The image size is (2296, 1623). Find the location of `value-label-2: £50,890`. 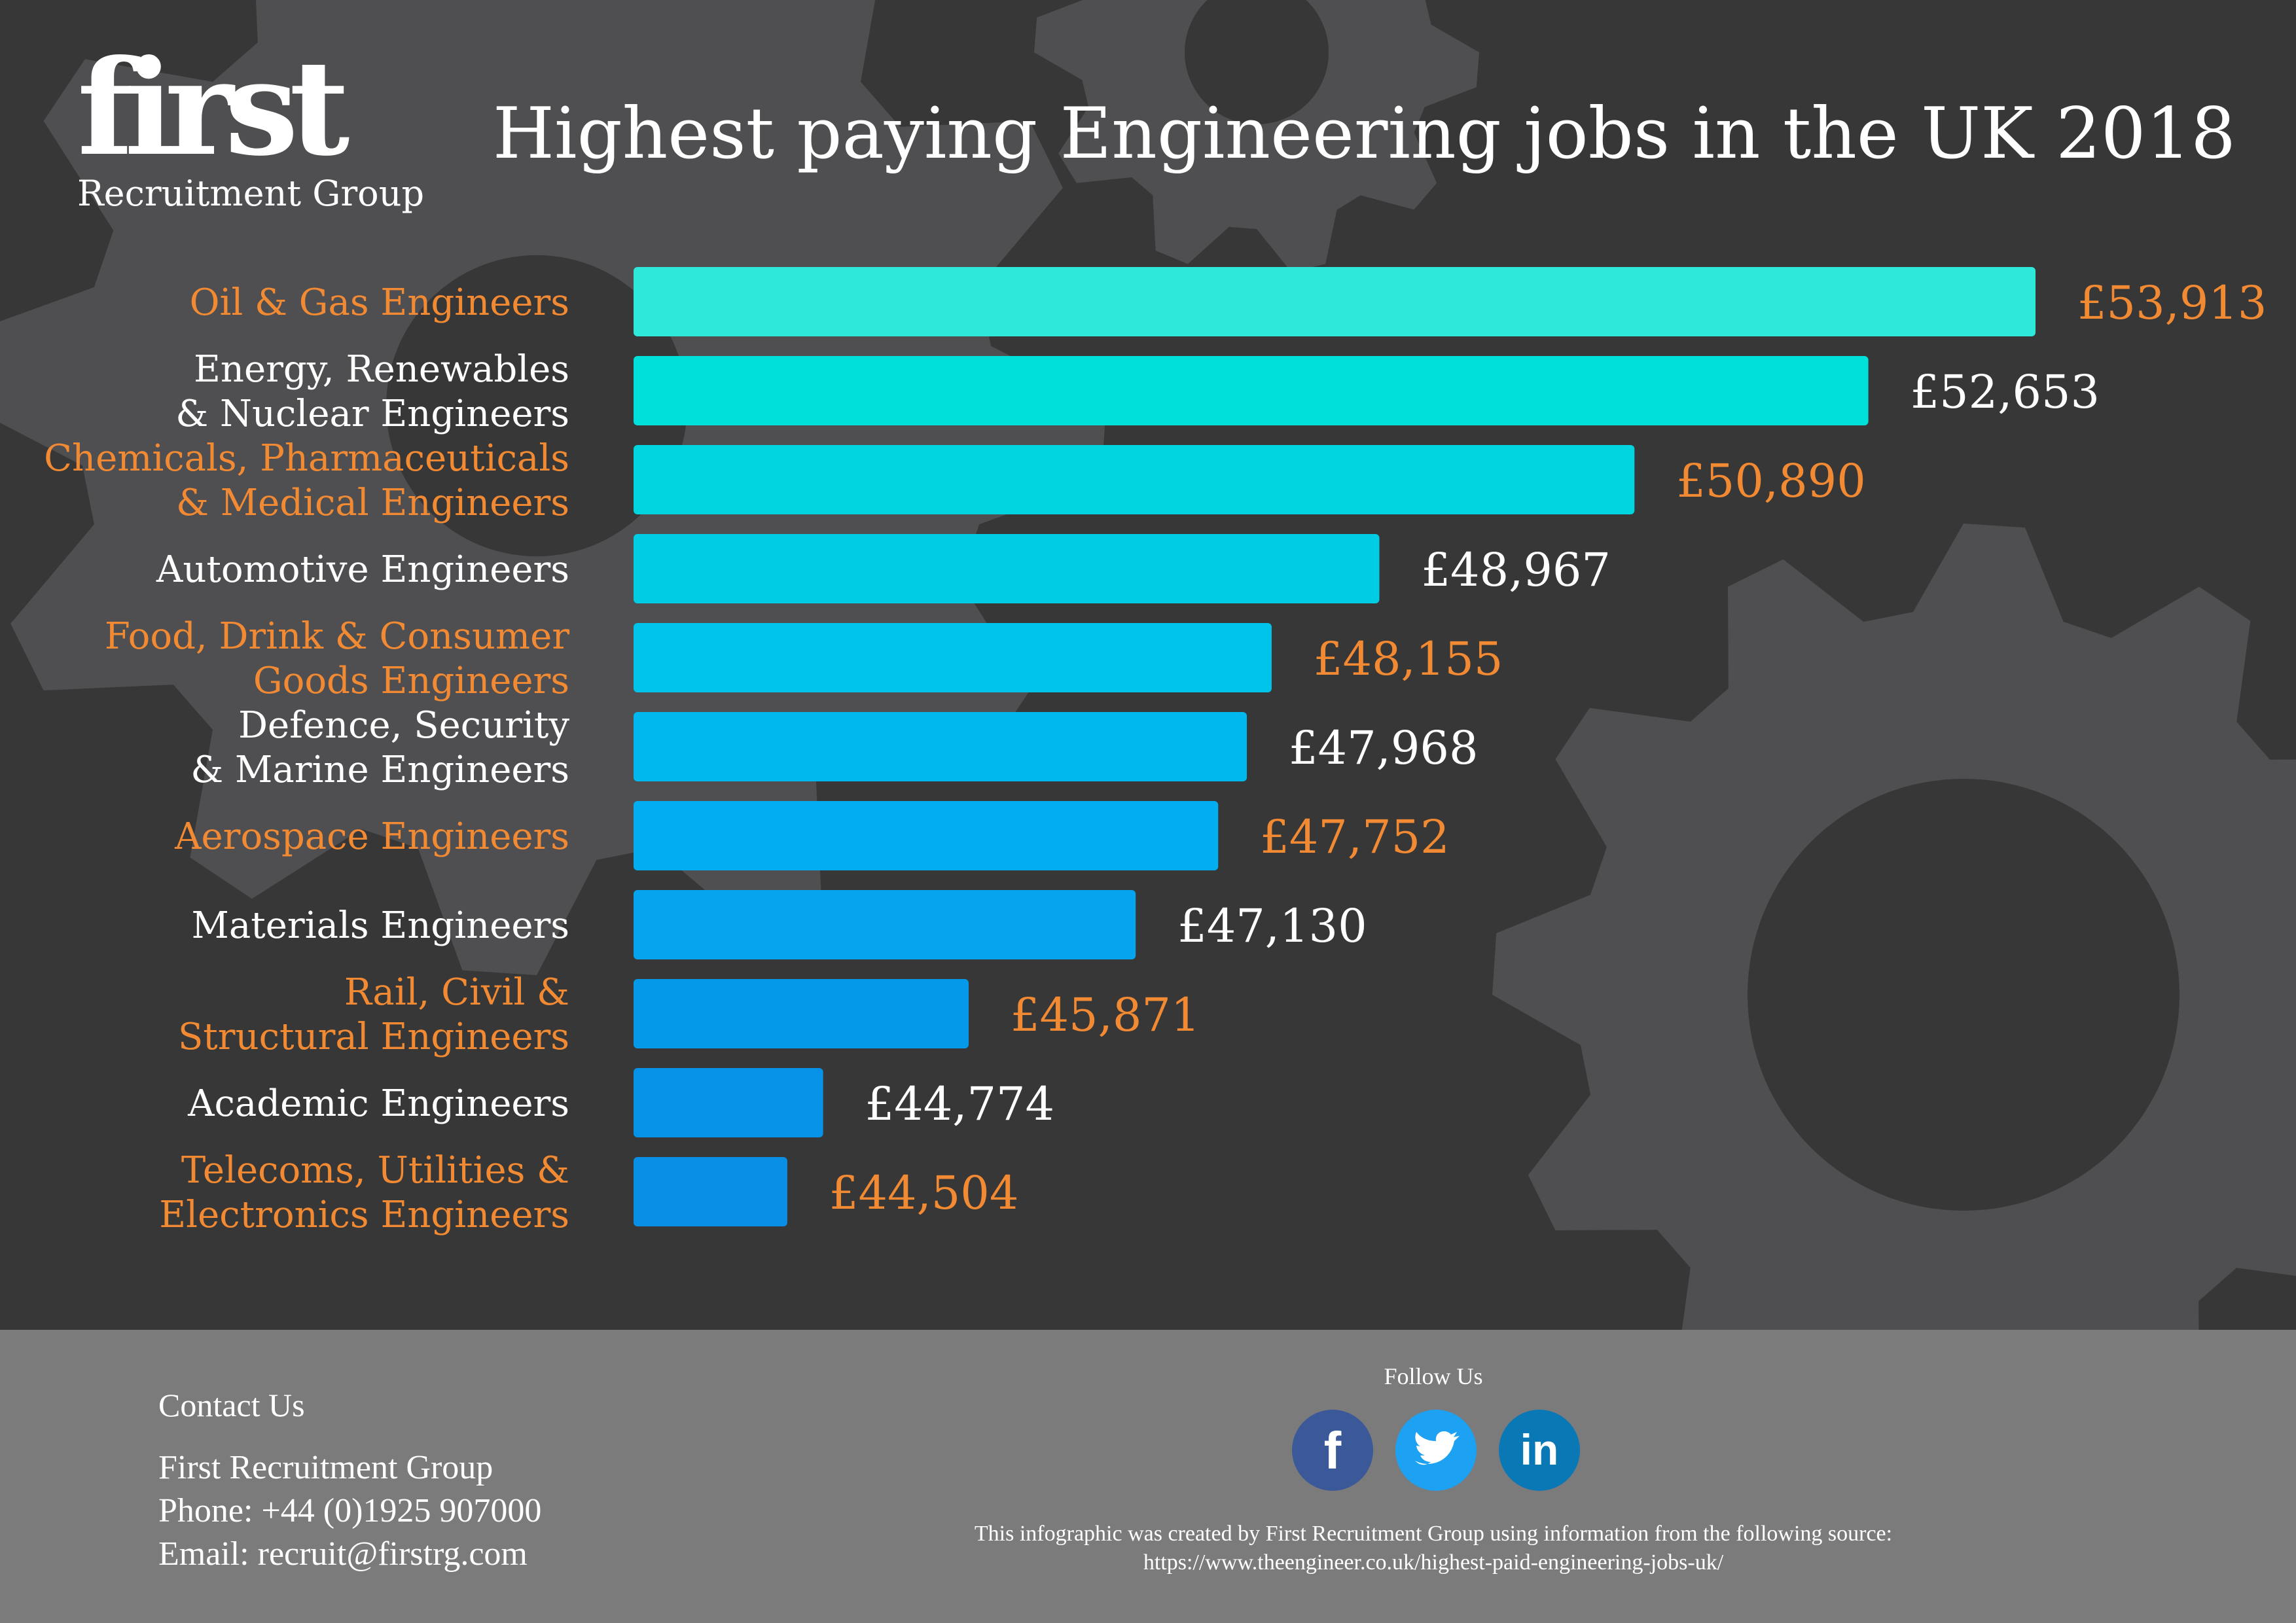

value-label-2: £50,890 is located at coordinates (1770, 481).